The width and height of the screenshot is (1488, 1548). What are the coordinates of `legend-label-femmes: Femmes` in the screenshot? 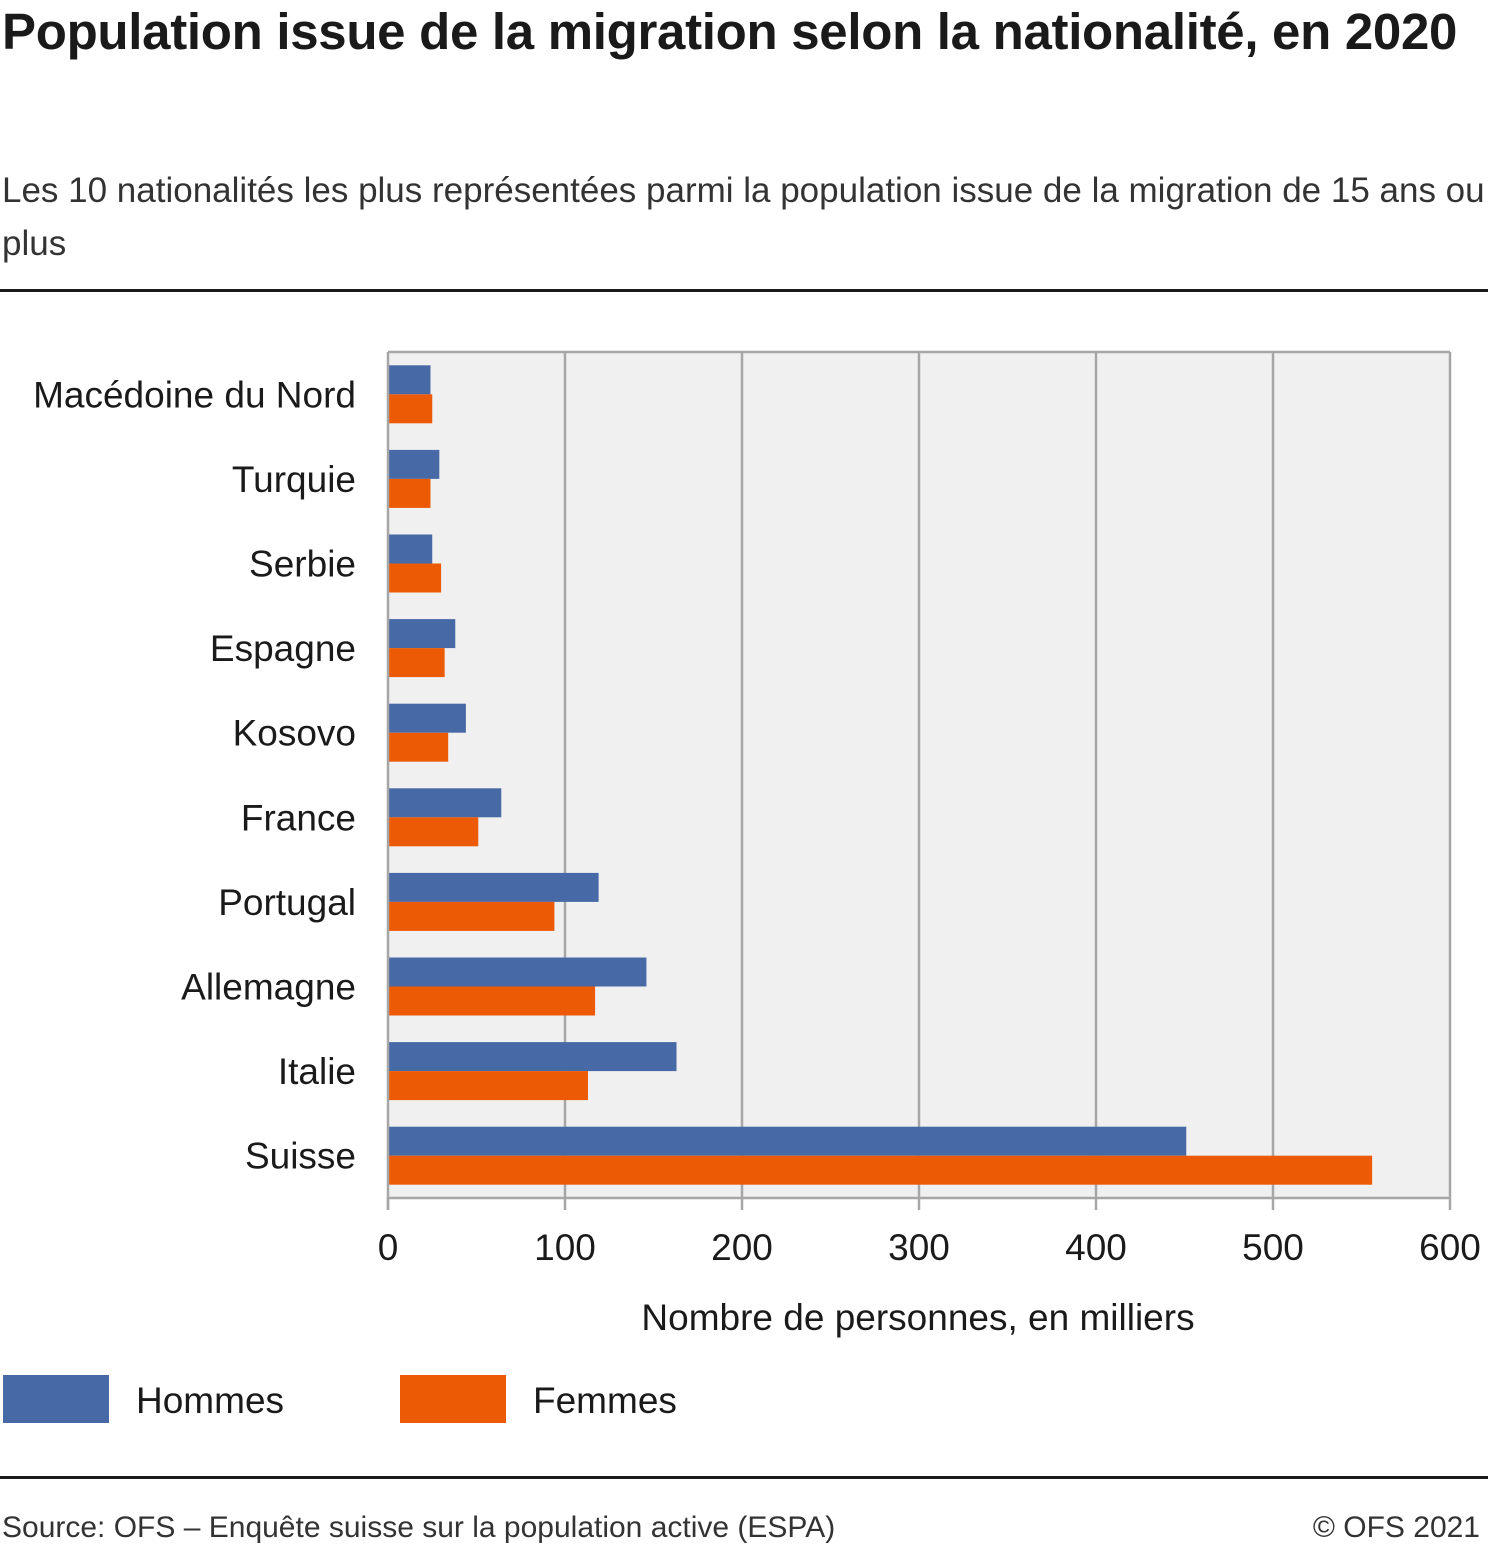 It's located at (605, 1400).